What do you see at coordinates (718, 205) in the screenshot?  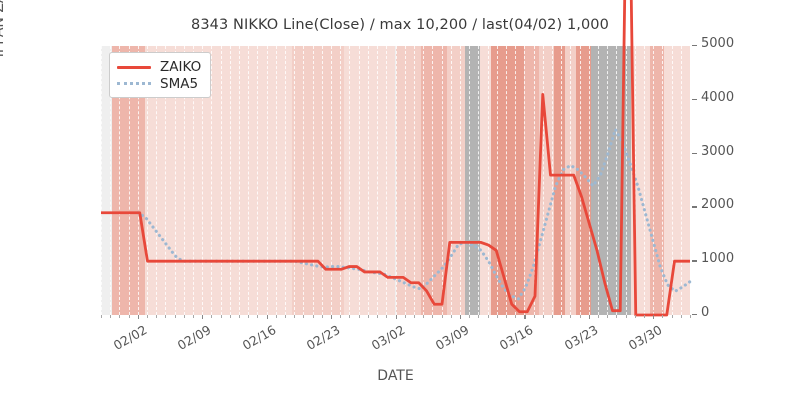 I see `y-tick-label: 2000` at bounding box center [718, 205].